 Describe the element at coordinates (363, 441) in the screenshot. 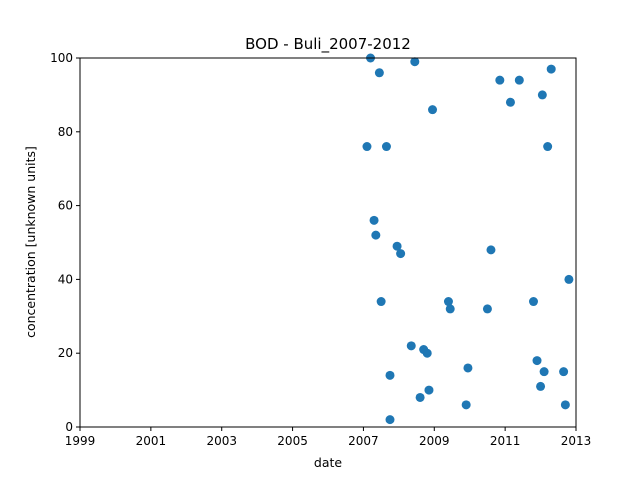

I see `x-tick-label: 2007` at that location.